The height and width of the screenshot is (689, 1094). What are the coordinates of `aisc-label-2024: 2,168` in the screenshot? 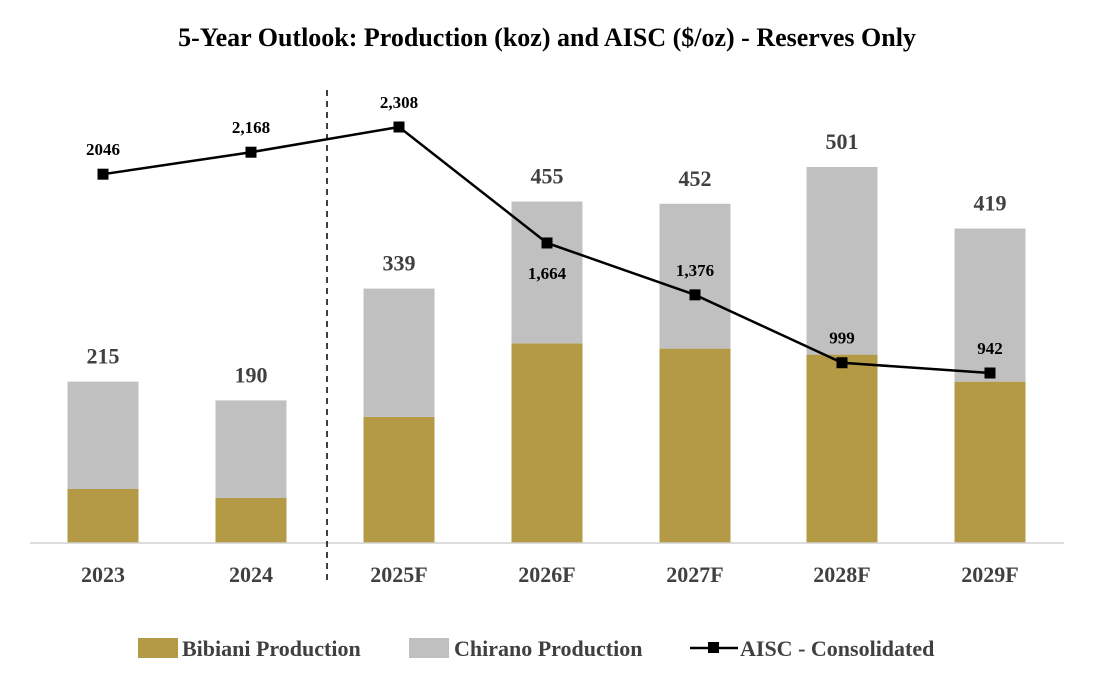 It's located at (251, 127).